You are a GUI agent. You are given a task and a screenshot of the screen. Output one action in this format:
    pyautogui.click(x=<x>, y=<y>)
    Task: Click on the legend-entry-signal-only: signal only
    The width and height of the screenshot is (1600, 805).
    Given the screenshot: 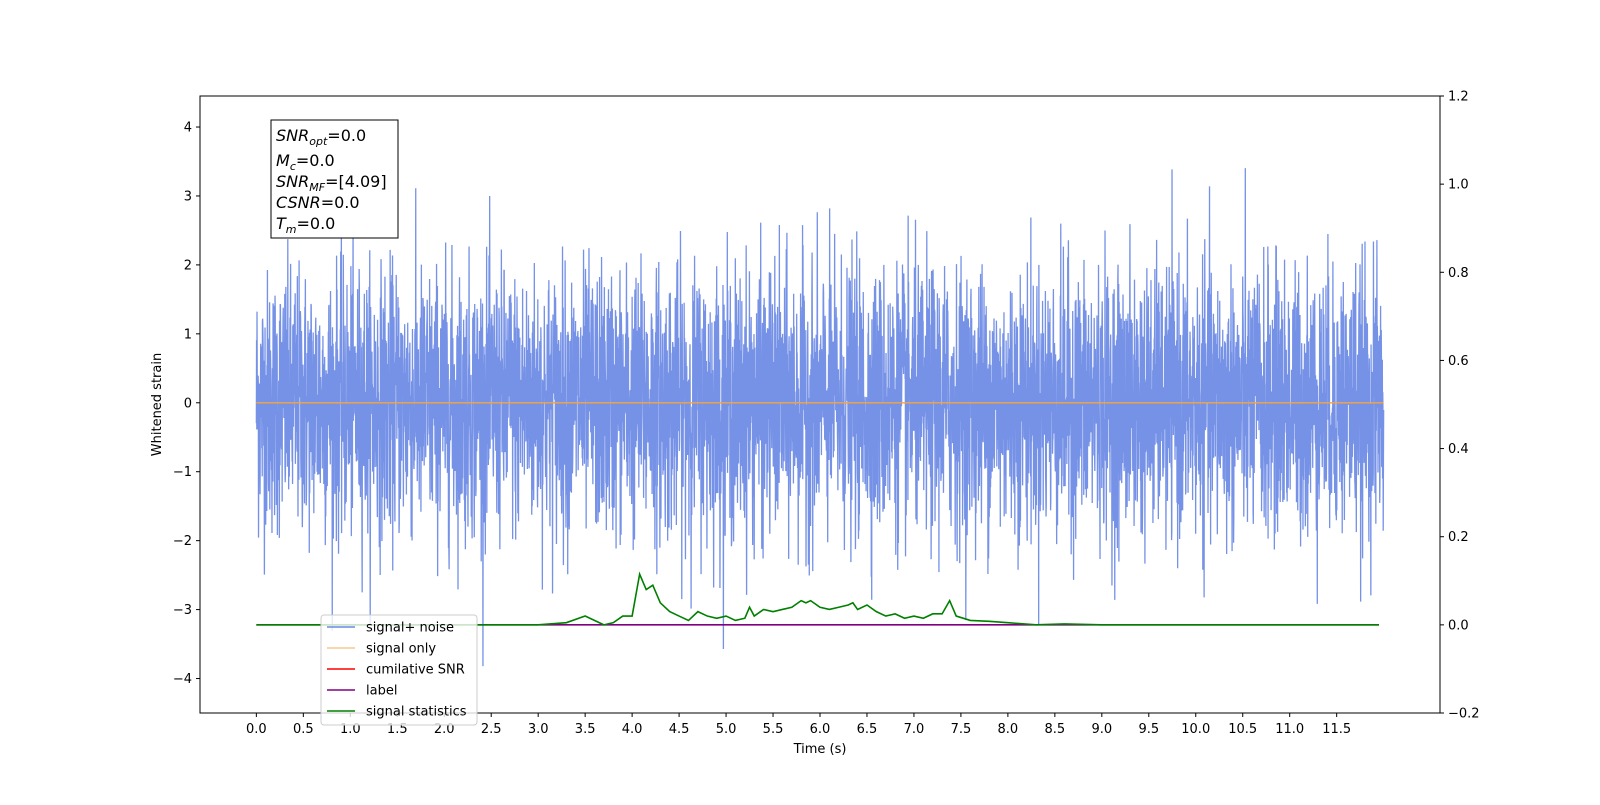 What is the action you would take?
    pyautogui.click(x=381, y=649)
    